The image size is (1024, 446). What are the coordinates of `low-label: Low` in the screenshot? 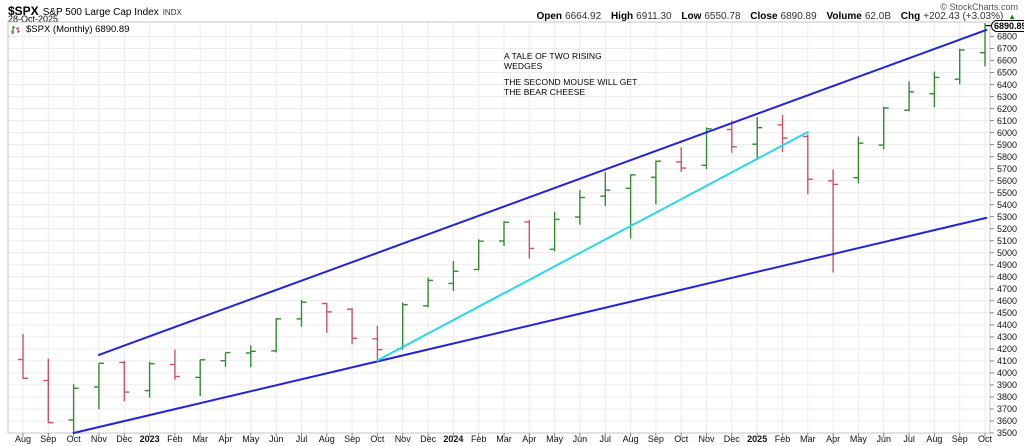 It's located at (691, 16).